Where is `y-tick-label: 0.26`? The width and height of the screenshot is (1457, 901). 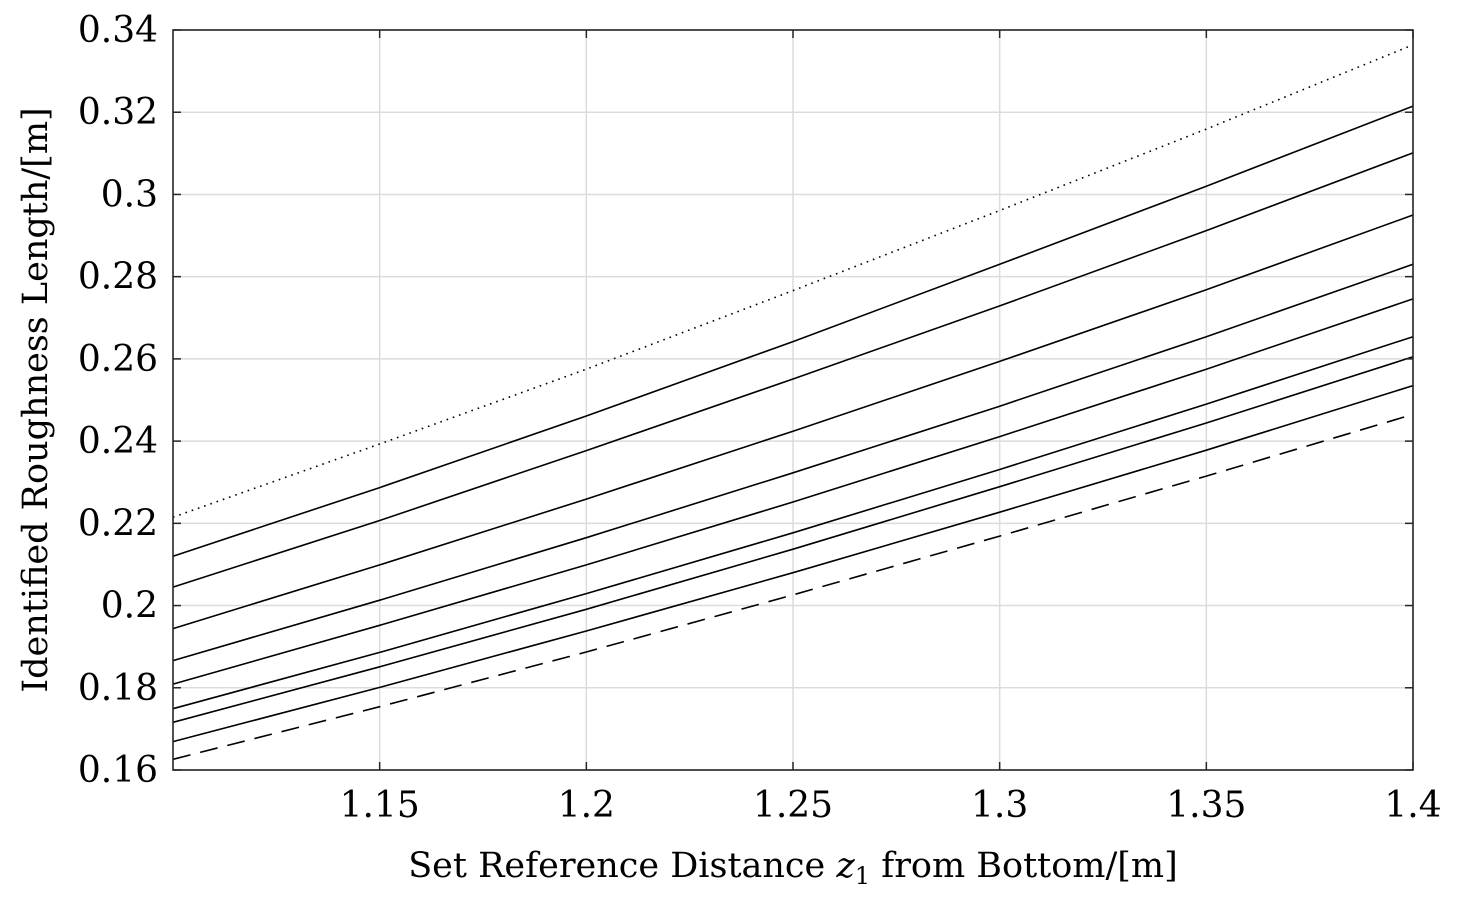 y-tick-label: 0.26 is located at coordinates (118, 359).